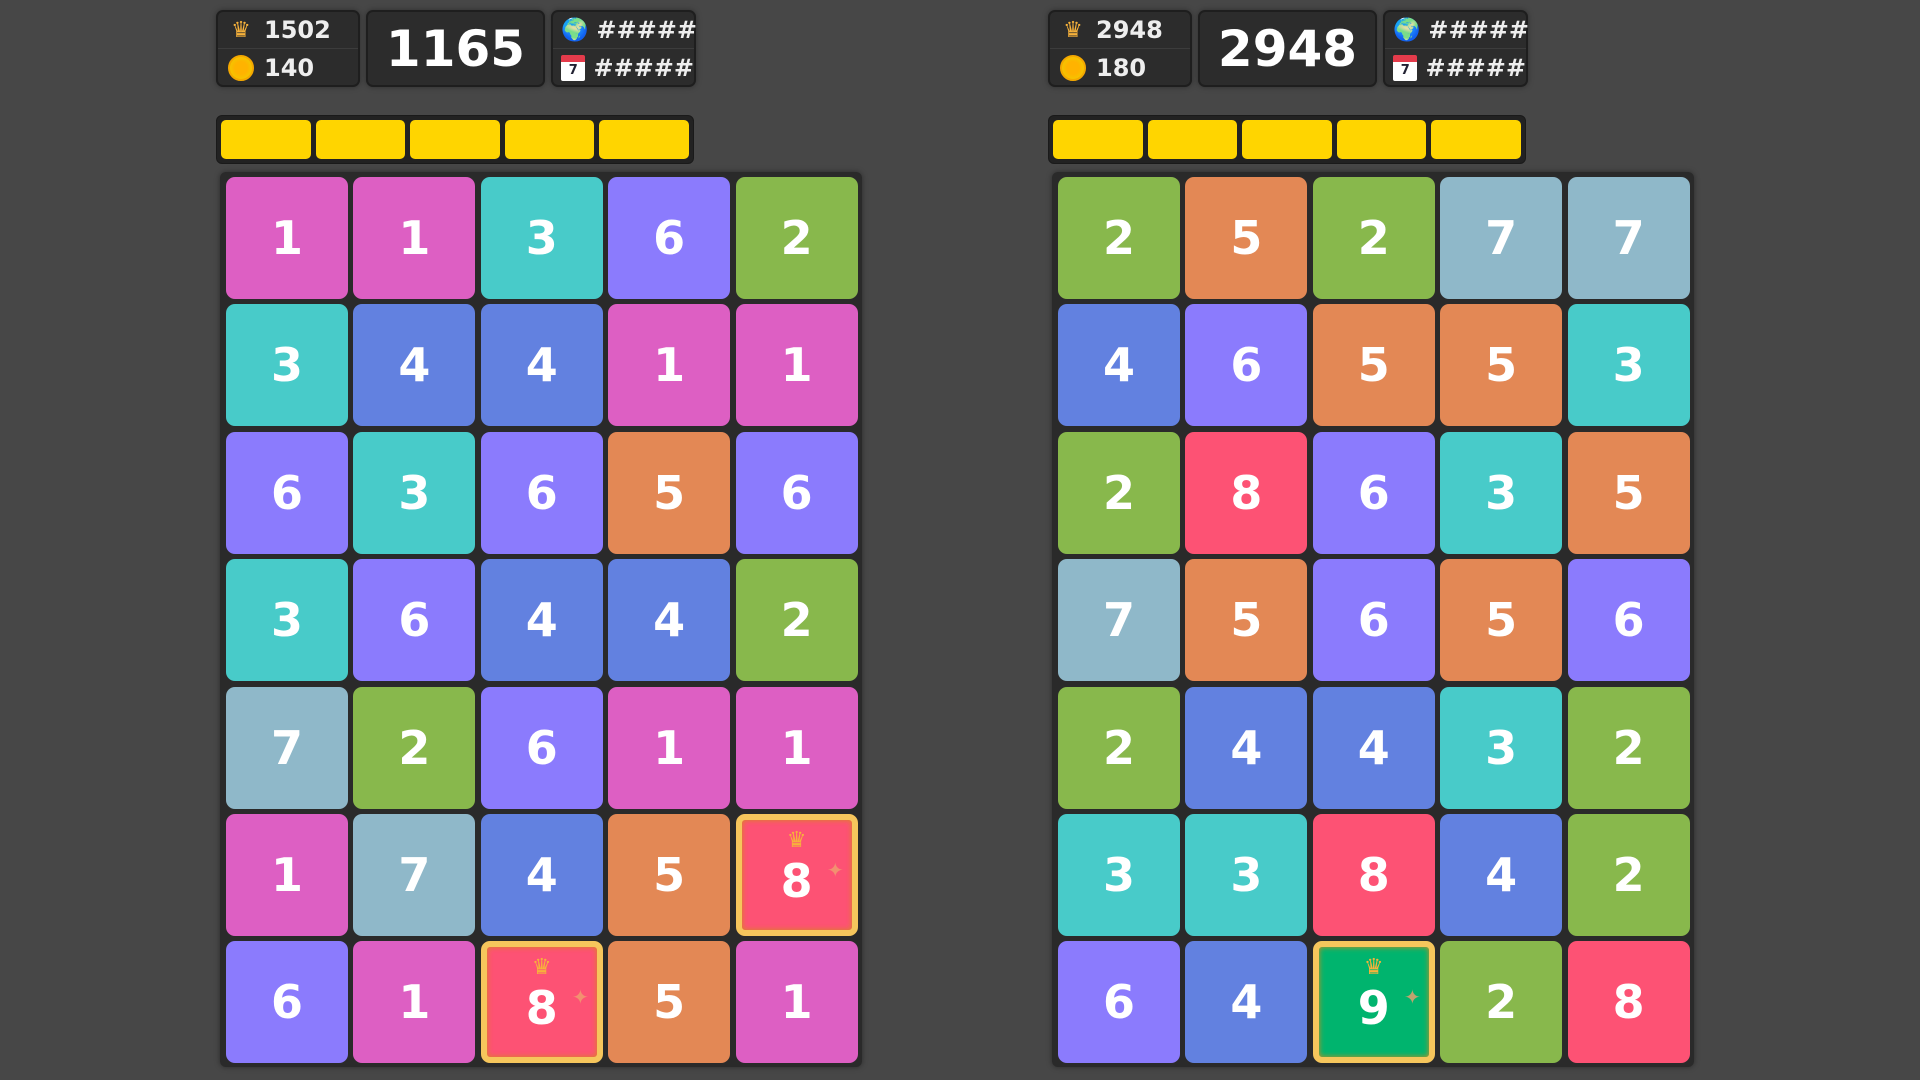  I want to click on tile: ♛ ✦ 9, so click(1373, 1002).